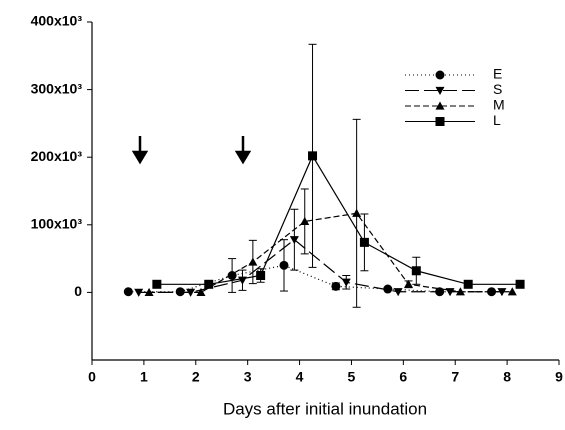 This screenshot has height=430, width=565. What do you see at coordinates (144, 377) in the screenshot?
I see `x-tick-label: 1` at bounding box center [144, 377].